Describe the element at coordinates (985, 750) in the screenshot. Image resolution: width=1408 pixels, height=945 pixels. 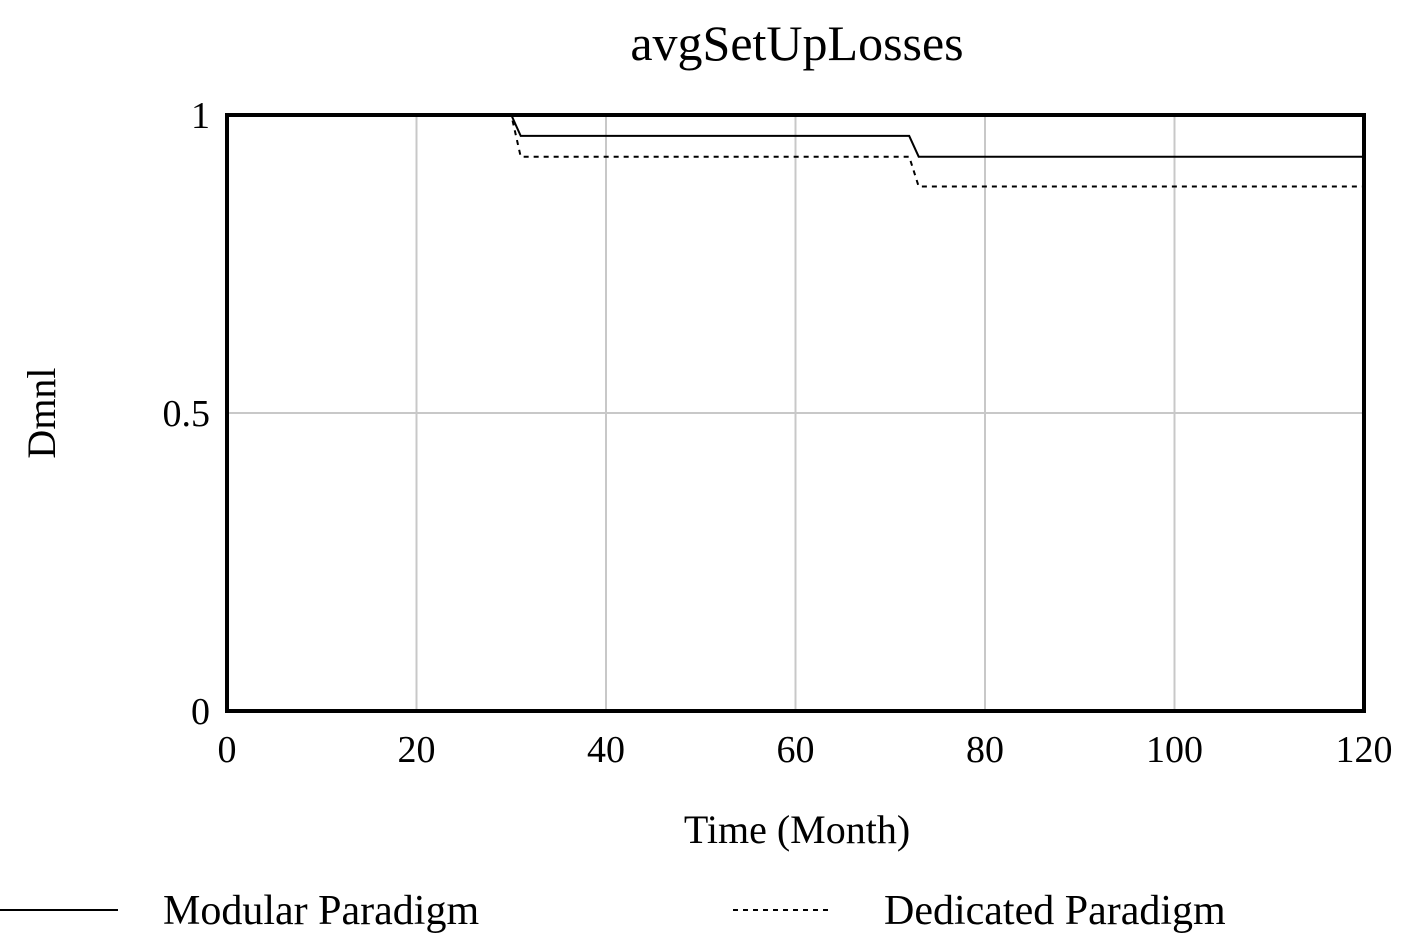
I see `x-tick-label: 80` at that location.